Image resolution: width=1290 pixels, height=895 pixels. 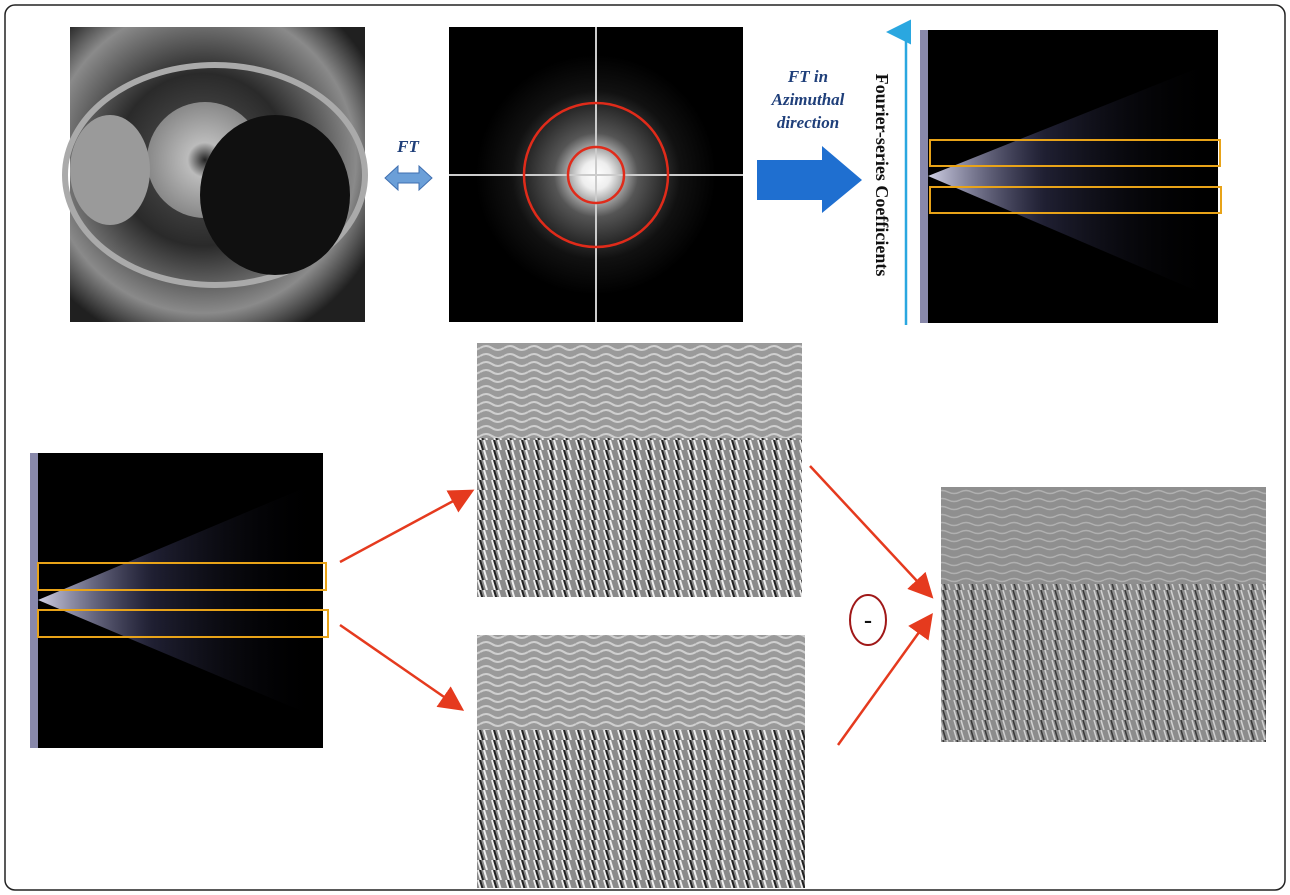 I want to click on azimuthal-line: Azimuthal, so click(x=808, y=99).